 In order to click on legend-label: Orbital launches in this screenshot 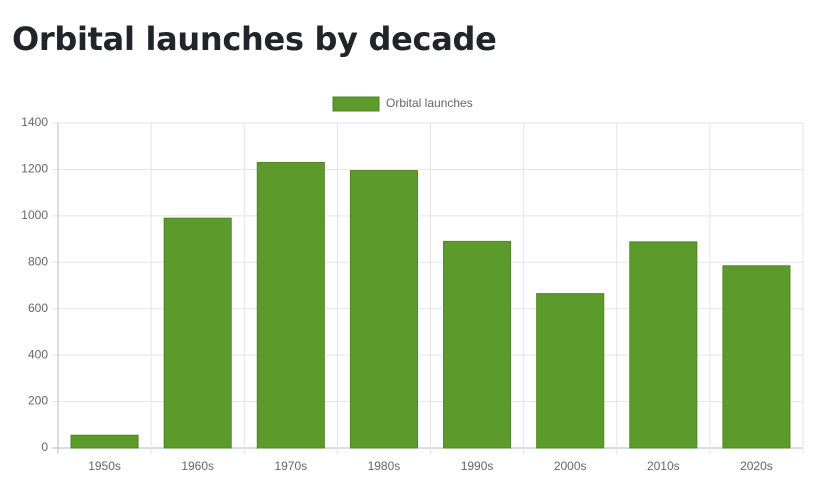, I will do `click(429, 103)`.